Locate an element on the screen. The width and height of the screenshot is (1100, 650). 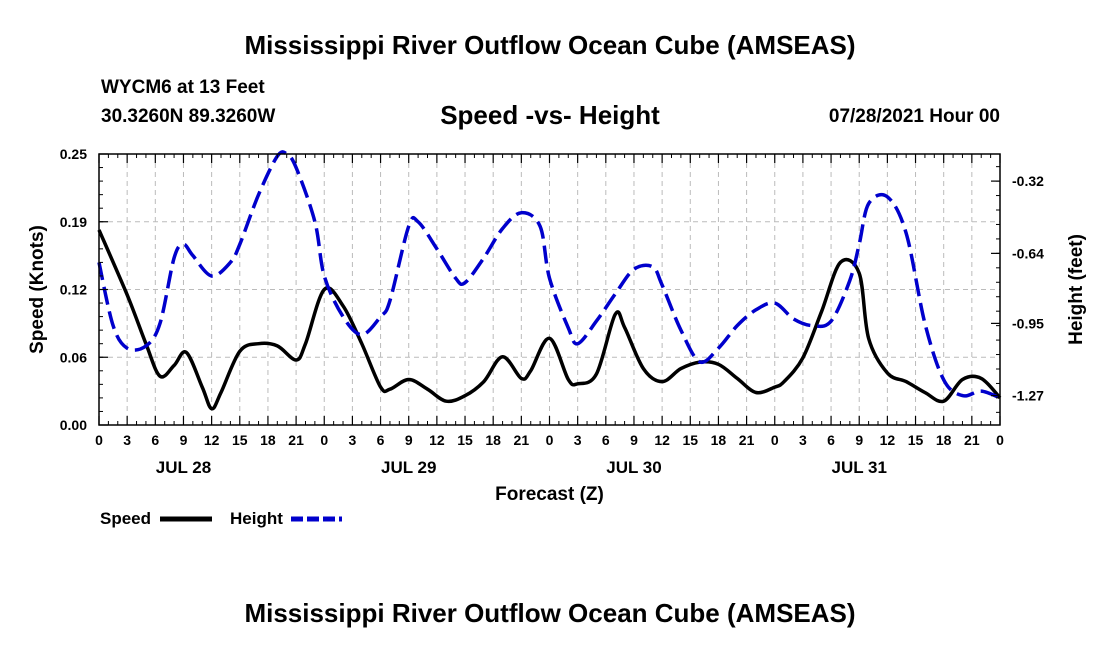
y-axis-label: Speed (Knots) is located at coordinates (37, 289).